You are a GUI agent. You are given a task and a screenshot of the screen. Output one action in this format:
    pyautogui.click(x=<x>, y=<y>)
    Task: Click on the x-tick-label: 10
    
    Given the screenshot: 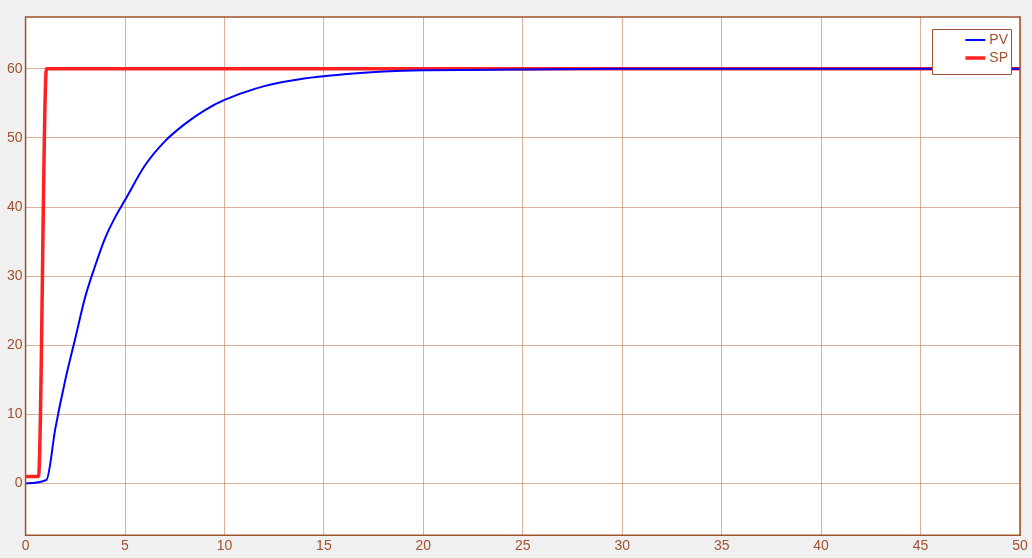 What is the action you would take?
    pyautogui.click(x=224, y=545)
    